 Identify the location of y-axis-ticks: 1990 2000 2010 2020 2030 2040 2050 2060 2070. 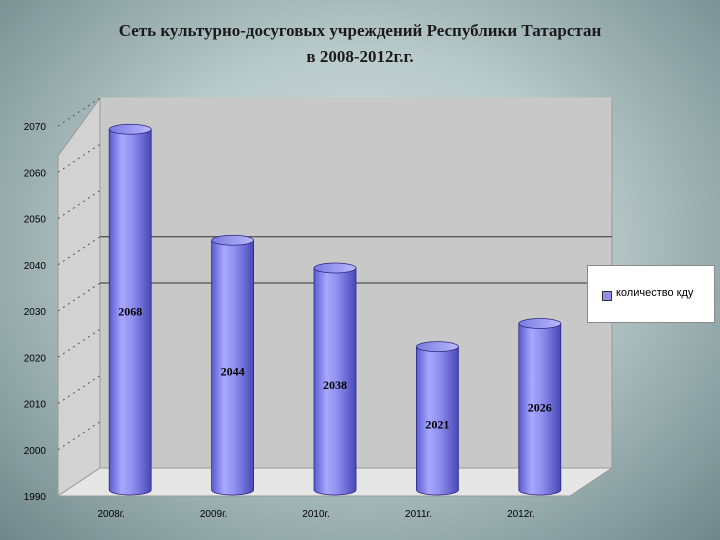
(35, 312).